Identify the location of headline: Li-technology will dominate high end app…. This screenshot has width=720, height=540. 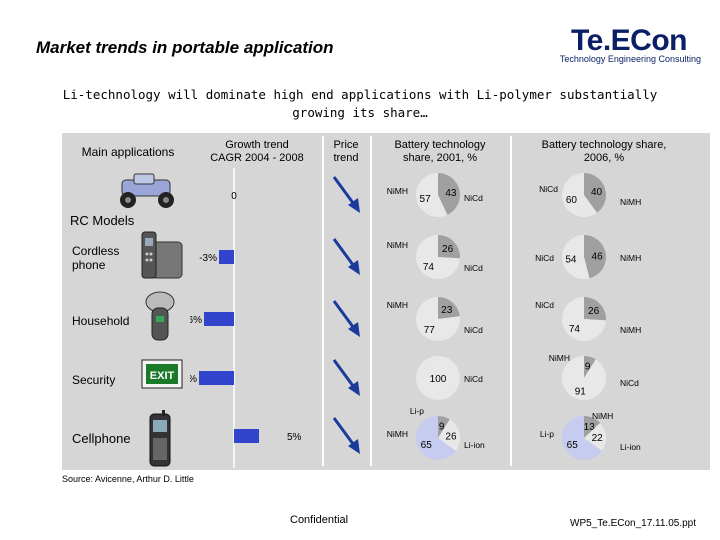
(360, 103).